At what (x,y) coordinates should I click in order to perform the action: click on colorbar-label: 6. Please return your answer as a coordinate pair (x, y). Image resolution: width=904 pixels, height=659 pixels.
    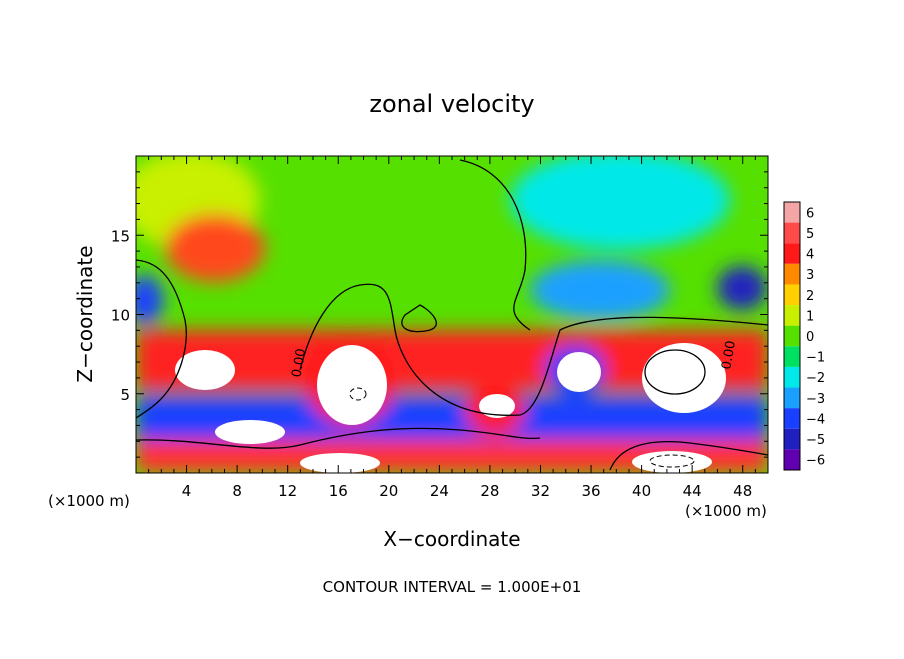
    Looking at the image, I should click on (810, 213).